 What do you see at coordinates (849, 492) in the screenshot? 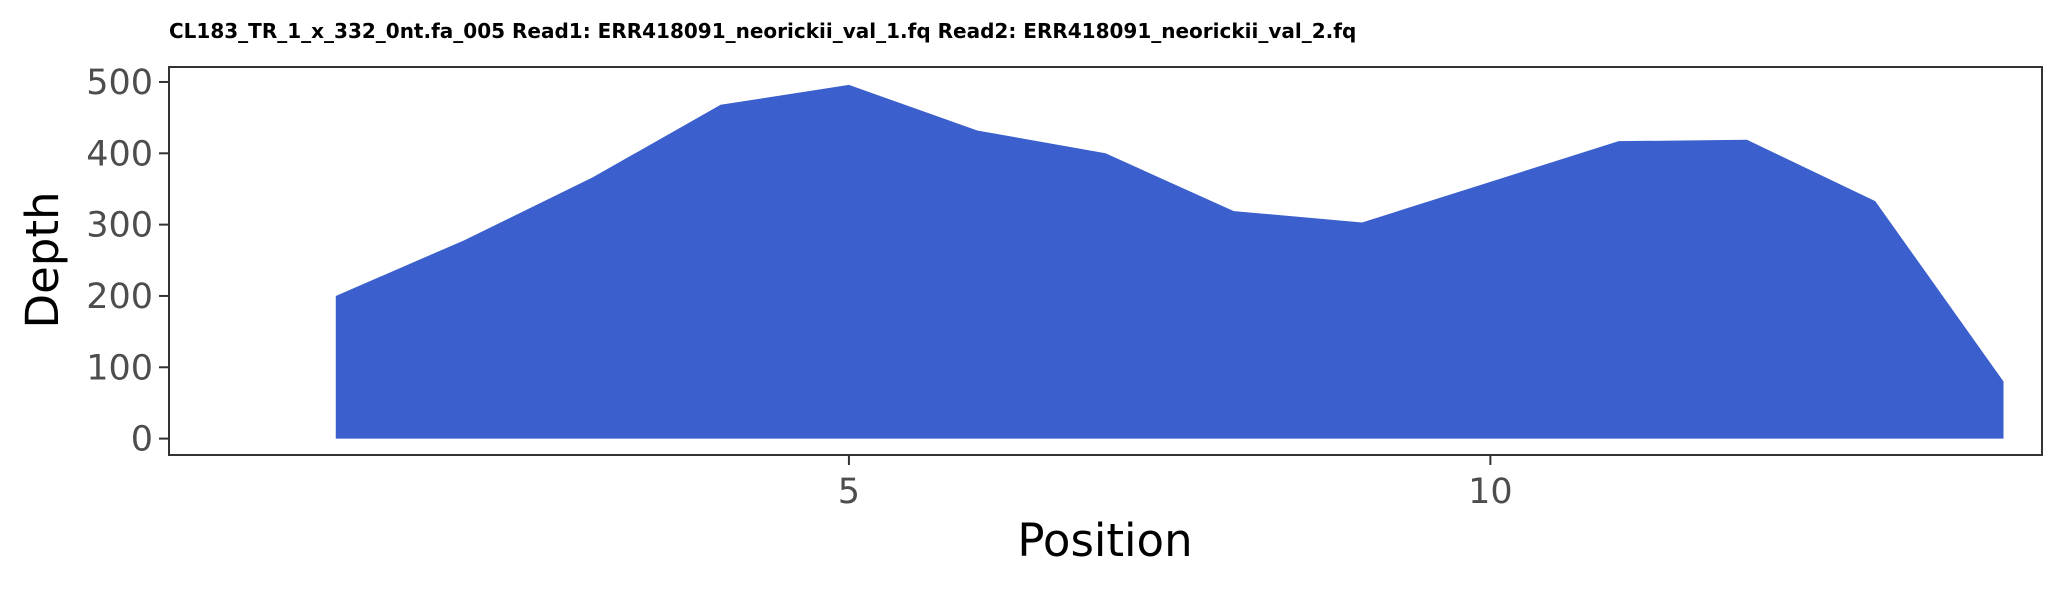
I see `x-tick-label-5: 5` at bounding box center [849, 492].